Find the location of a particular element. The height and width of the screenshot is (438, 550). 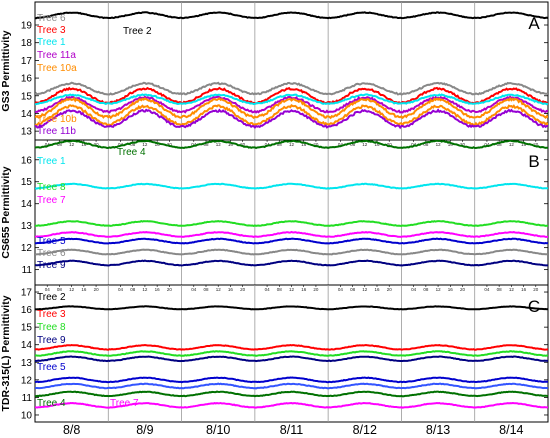

legend-entry: Tree 11a is located at coordinates (56, 55).